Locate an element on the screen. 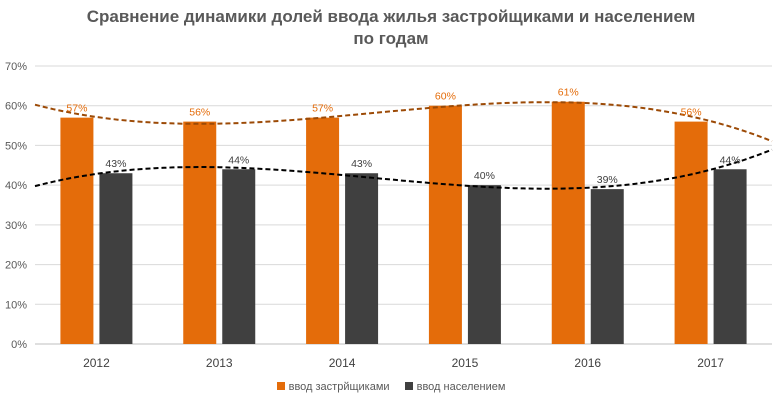  bar-population-2013 is located at coordinates (239, 256).